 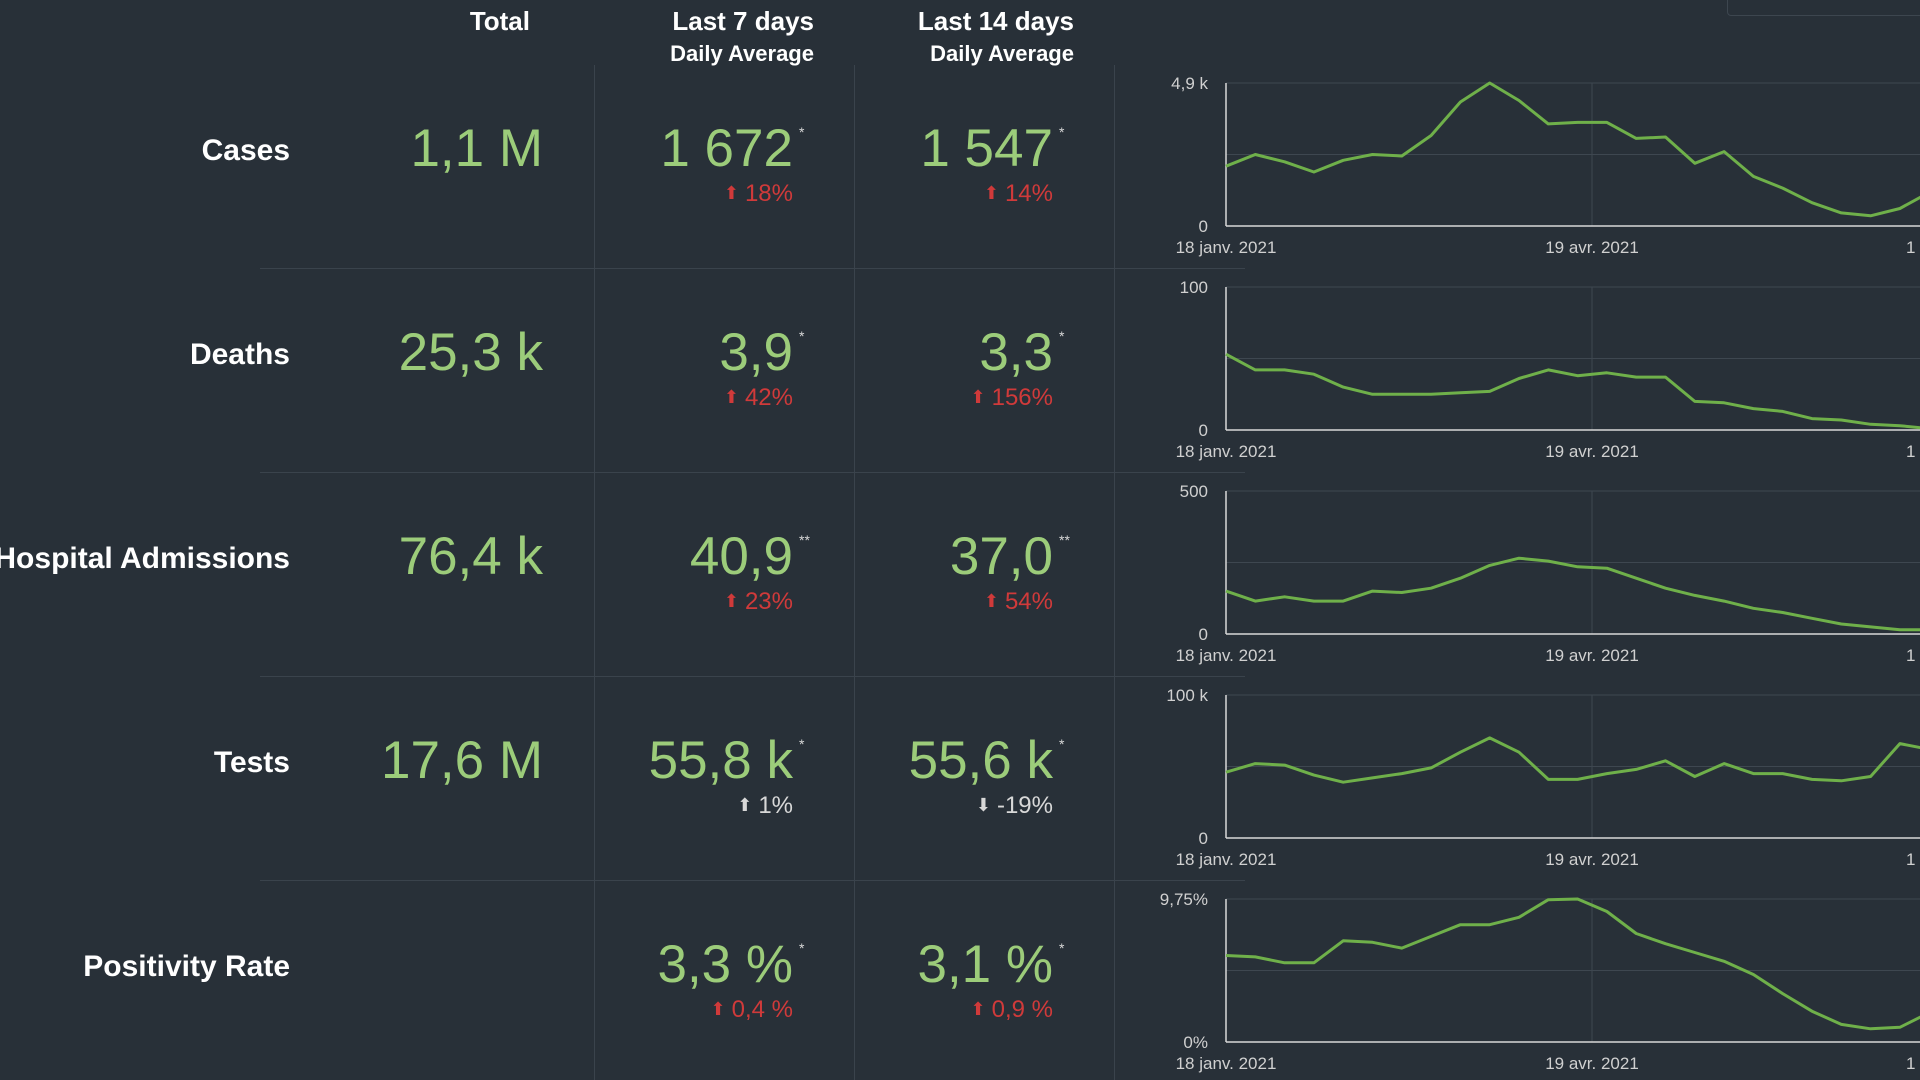 What do you see at coordinates (1018, 601) in the screenshot?
I see `hospital-last14-delta: ⬆ 54%` at bounding box center [1018, 601].